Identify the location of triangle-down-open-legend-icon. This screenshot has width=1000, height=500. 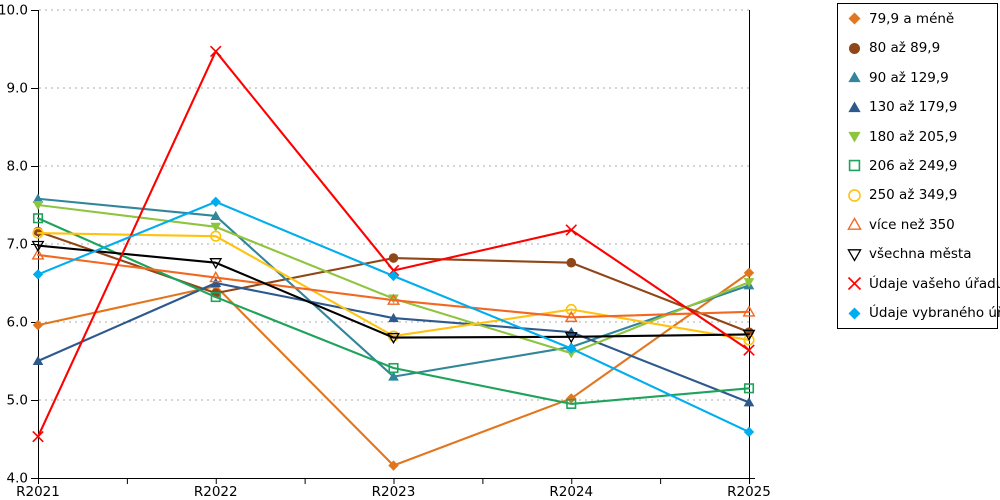
(854, 255).